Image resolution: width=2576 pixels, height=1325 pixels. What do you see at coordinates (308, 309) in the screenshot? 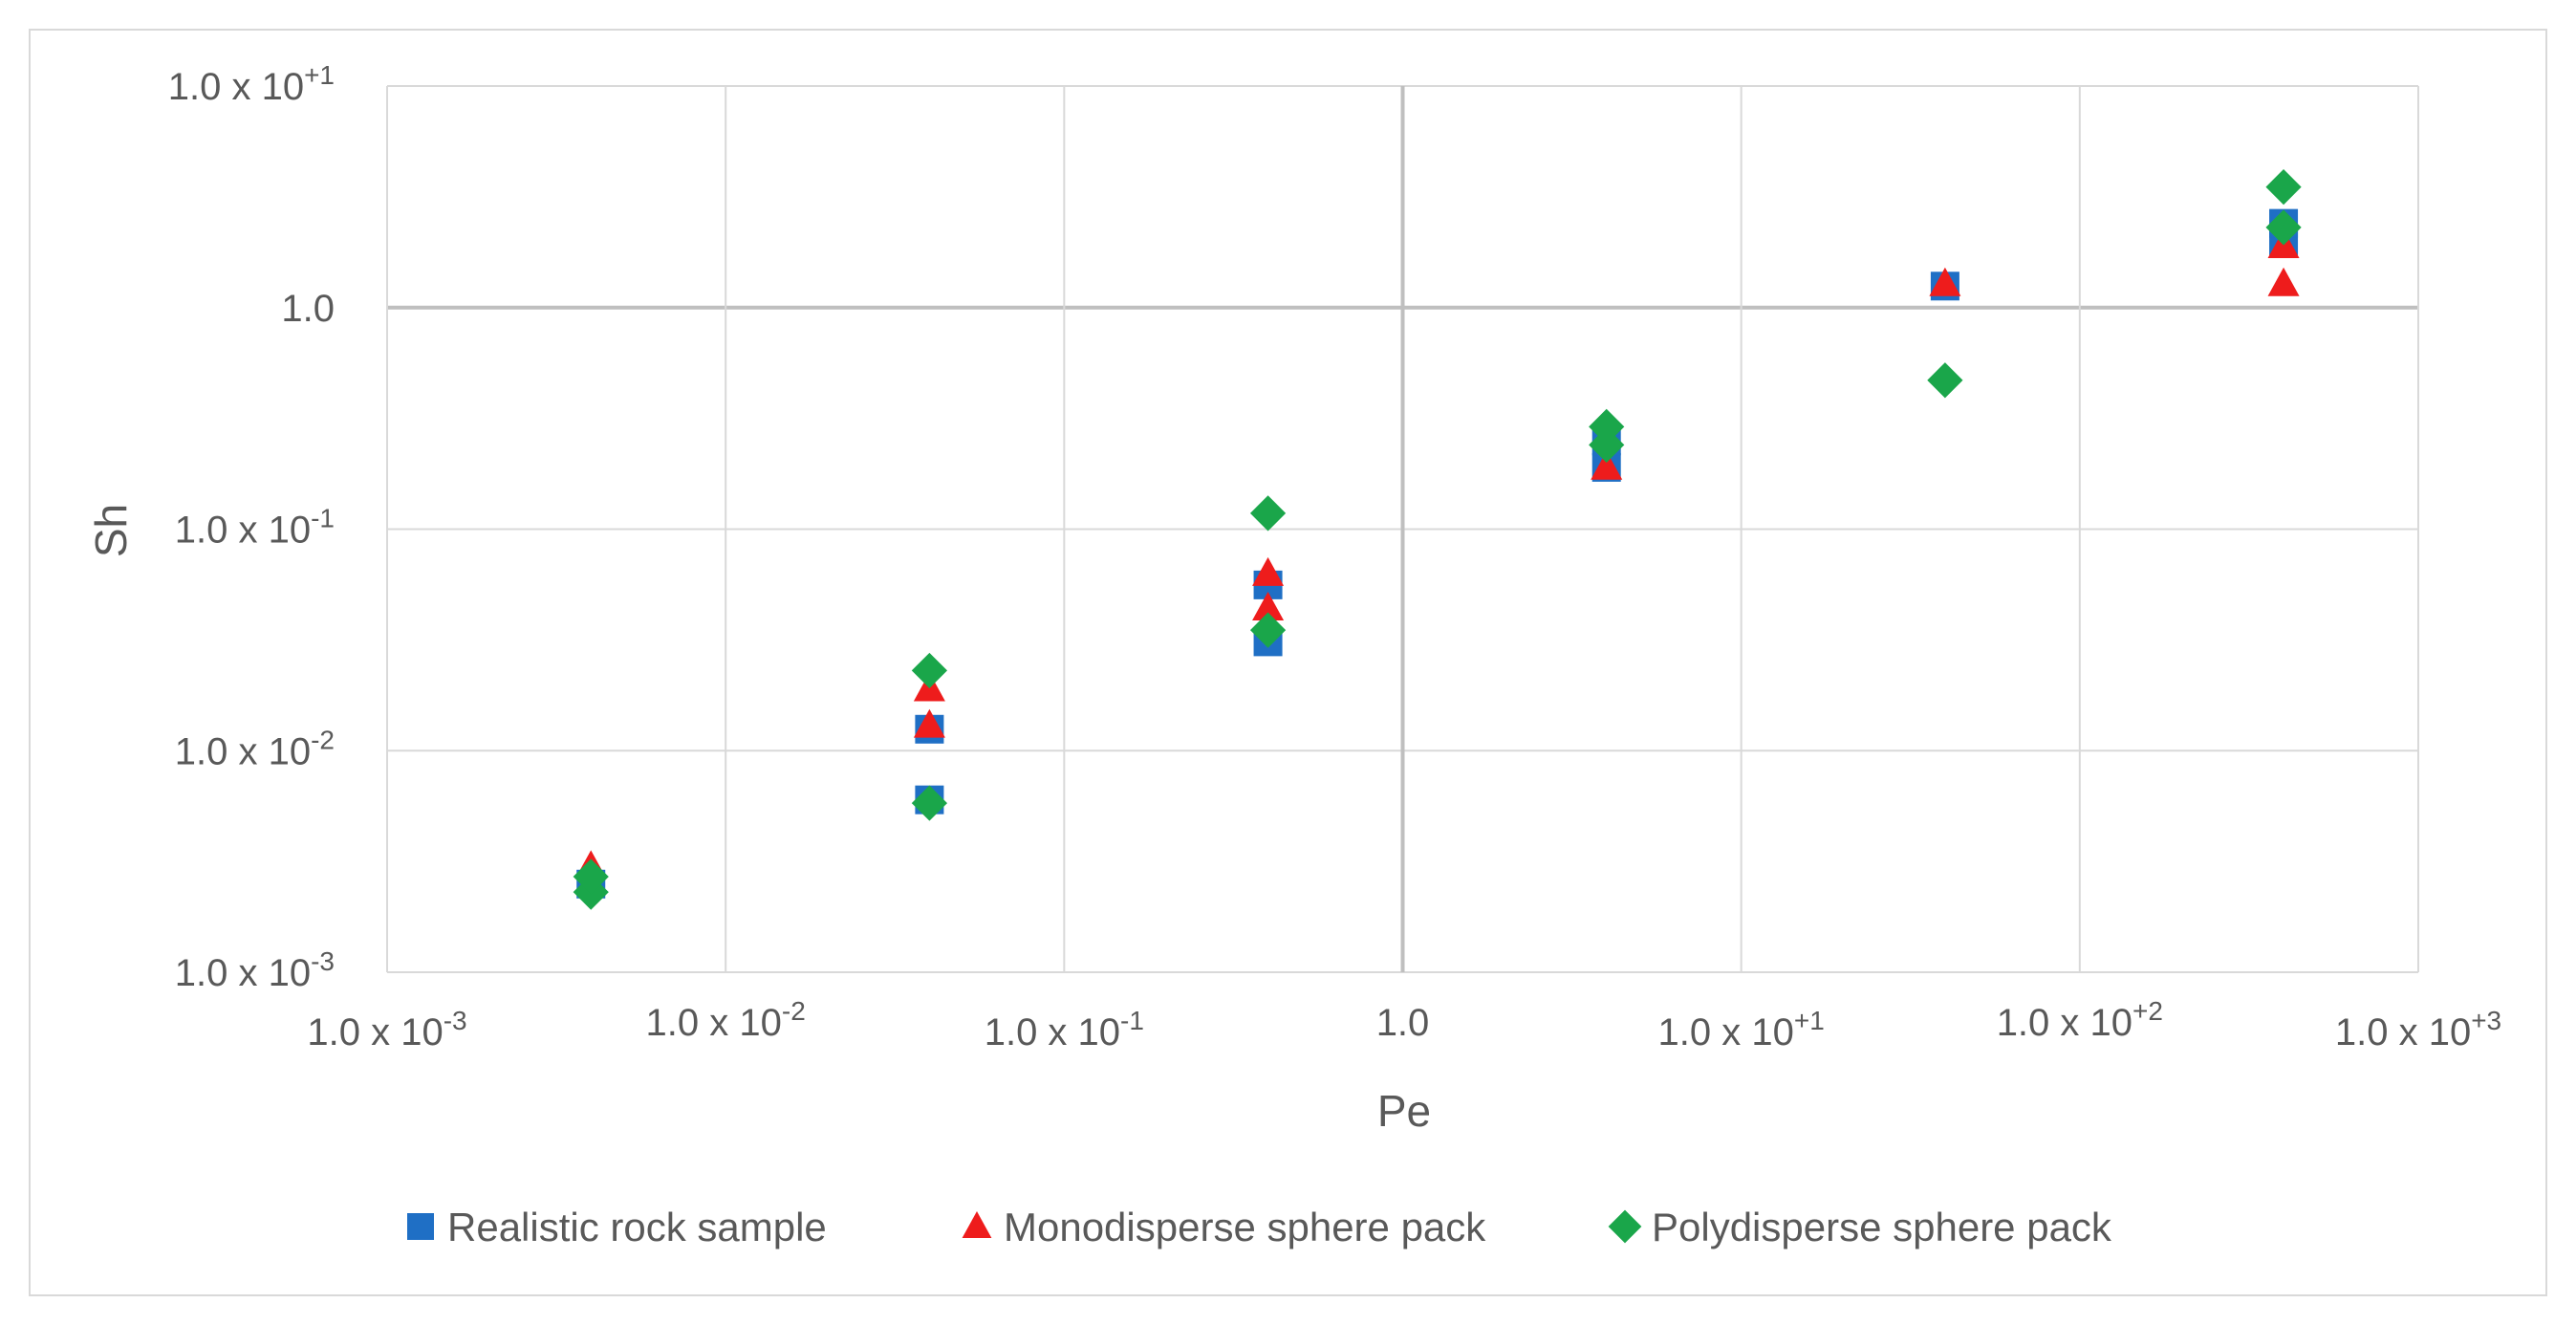
I see `y-tick-label: 1.0` at bounding box center [308, 309].